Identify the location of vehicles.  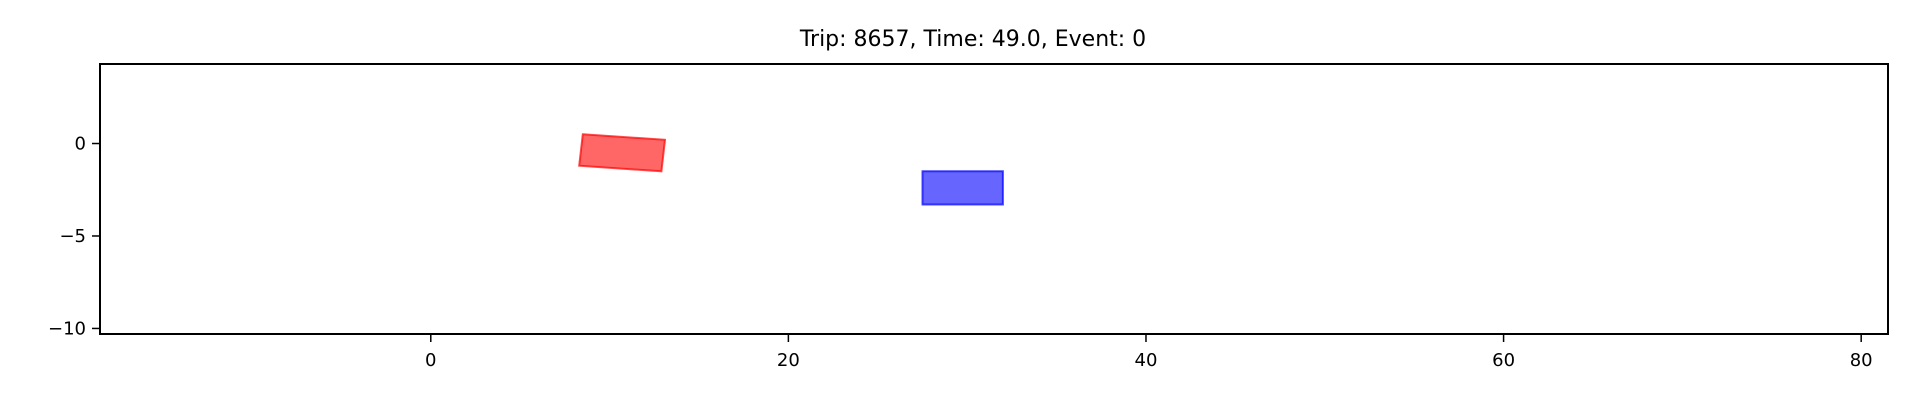
(791, 169).